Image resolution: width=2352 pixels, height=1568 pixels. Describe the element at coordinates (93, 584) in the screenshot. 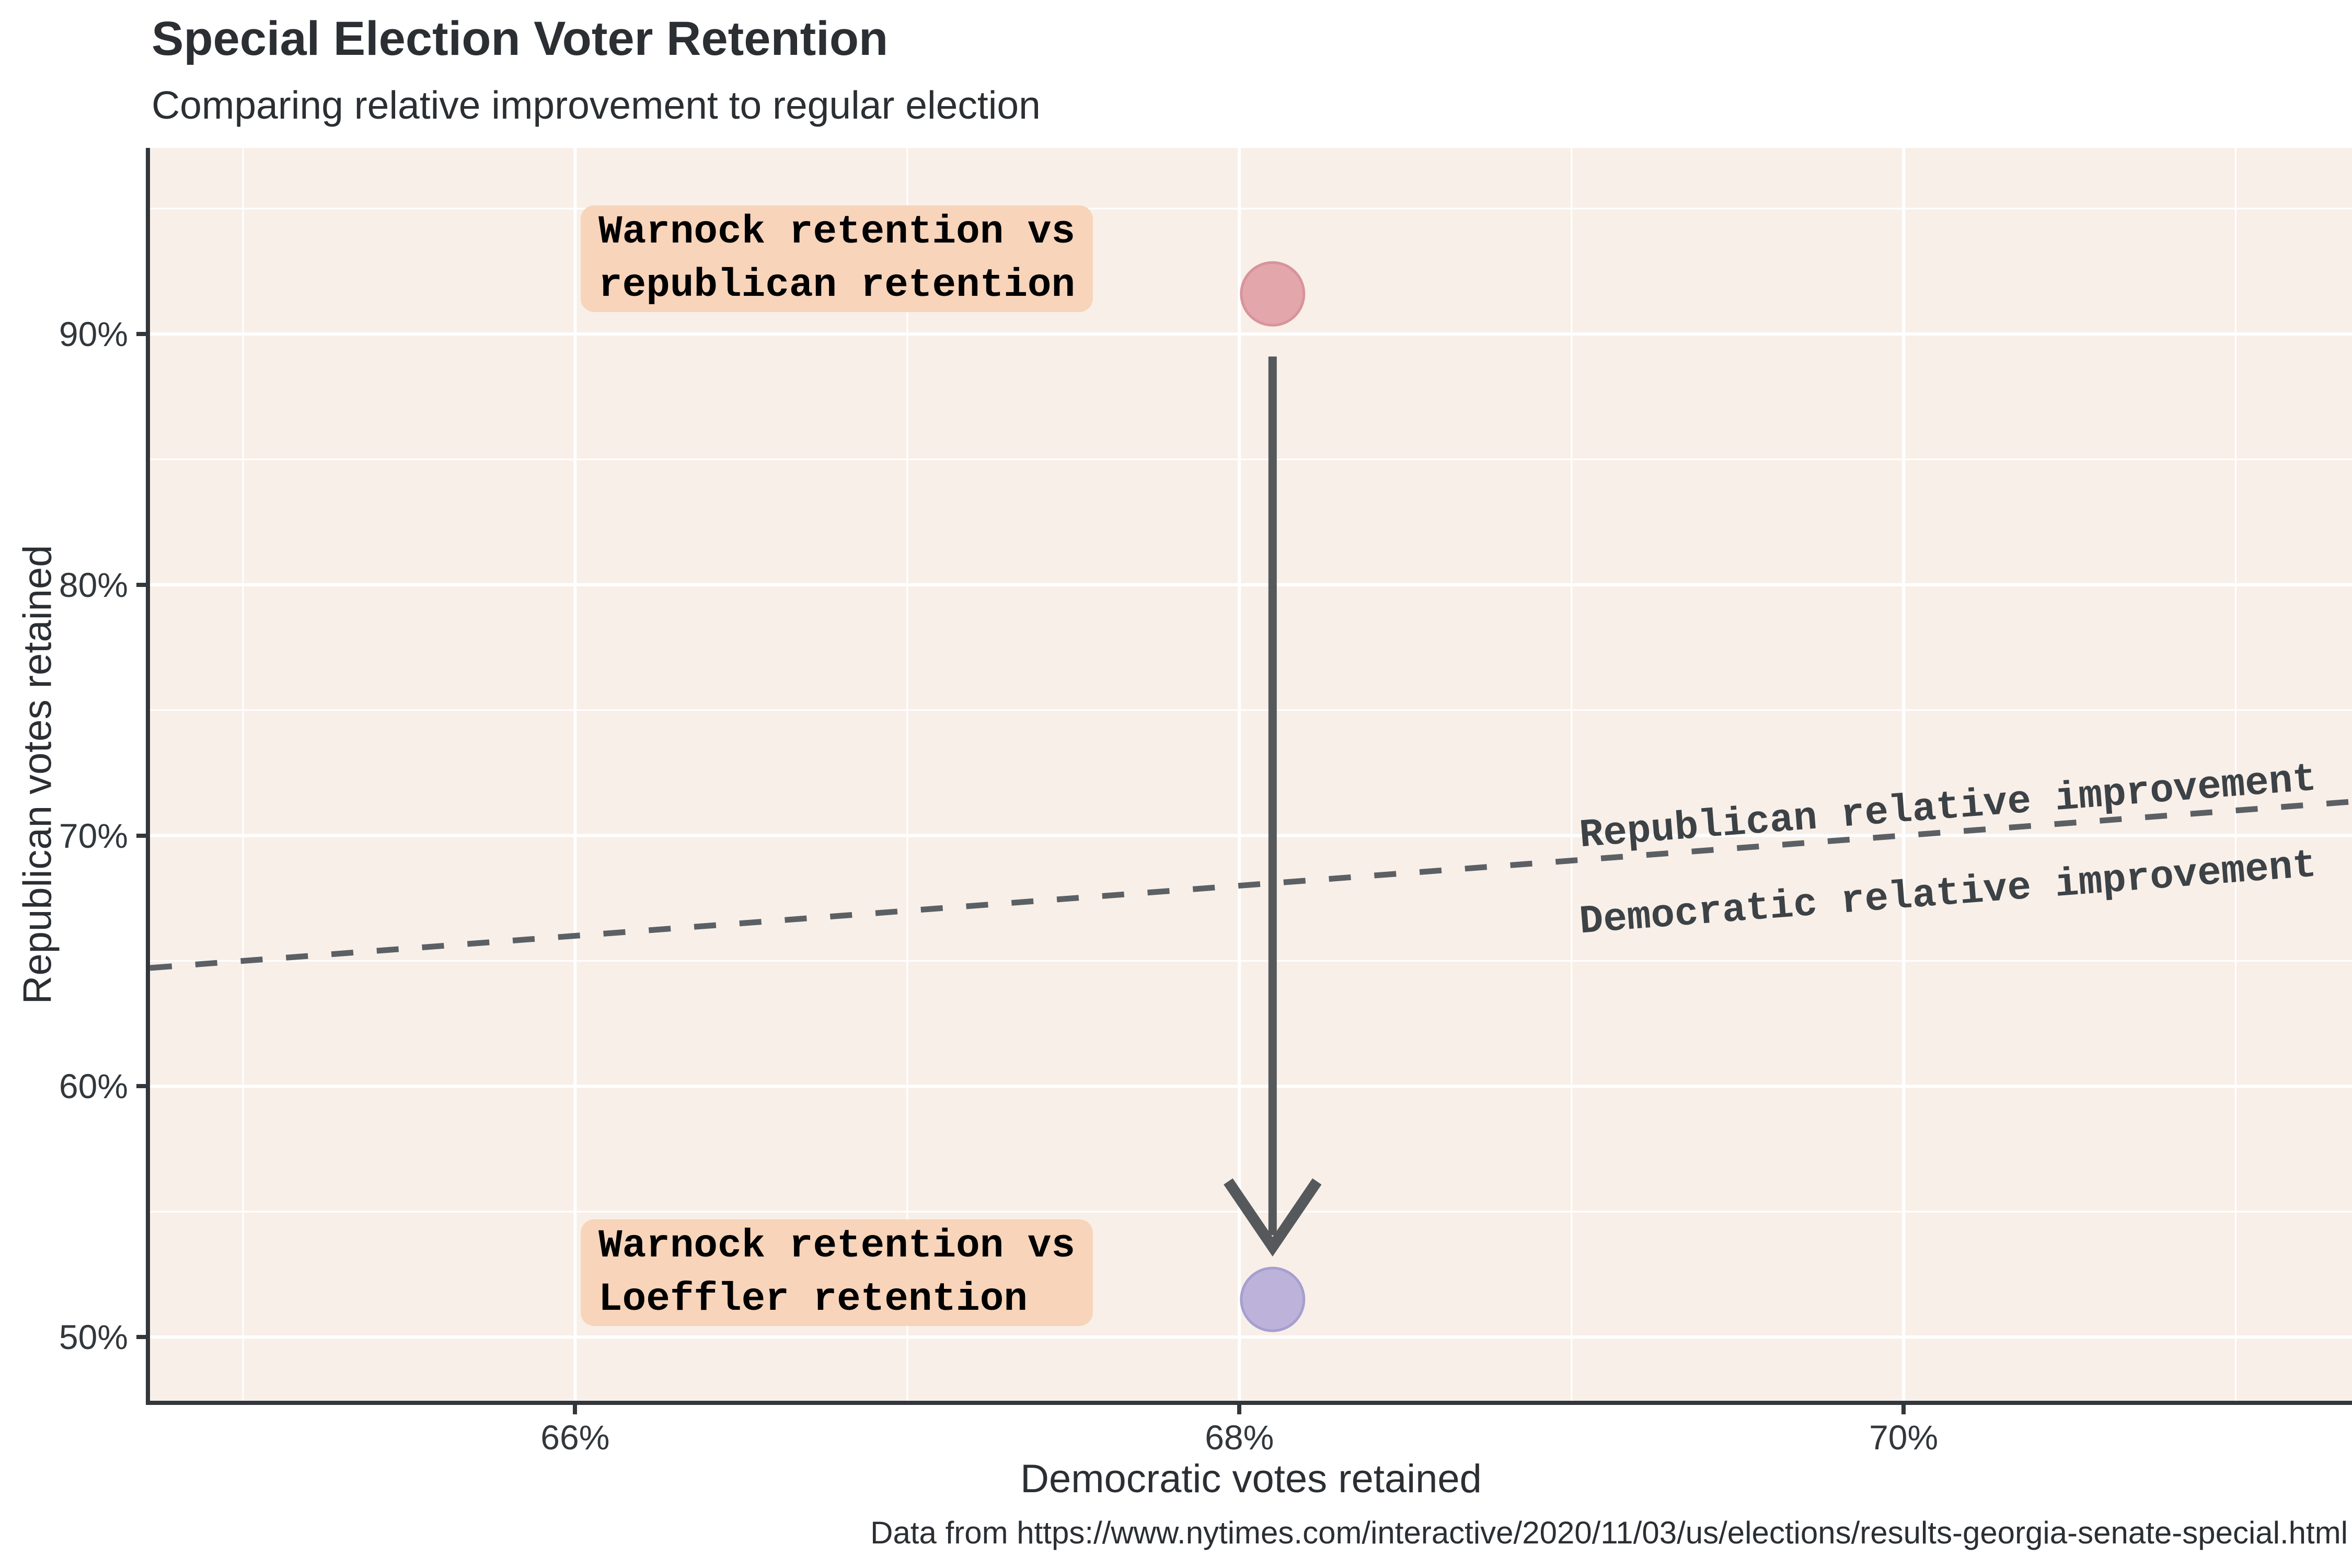

I see `y-tick-label: 80%` at that location.